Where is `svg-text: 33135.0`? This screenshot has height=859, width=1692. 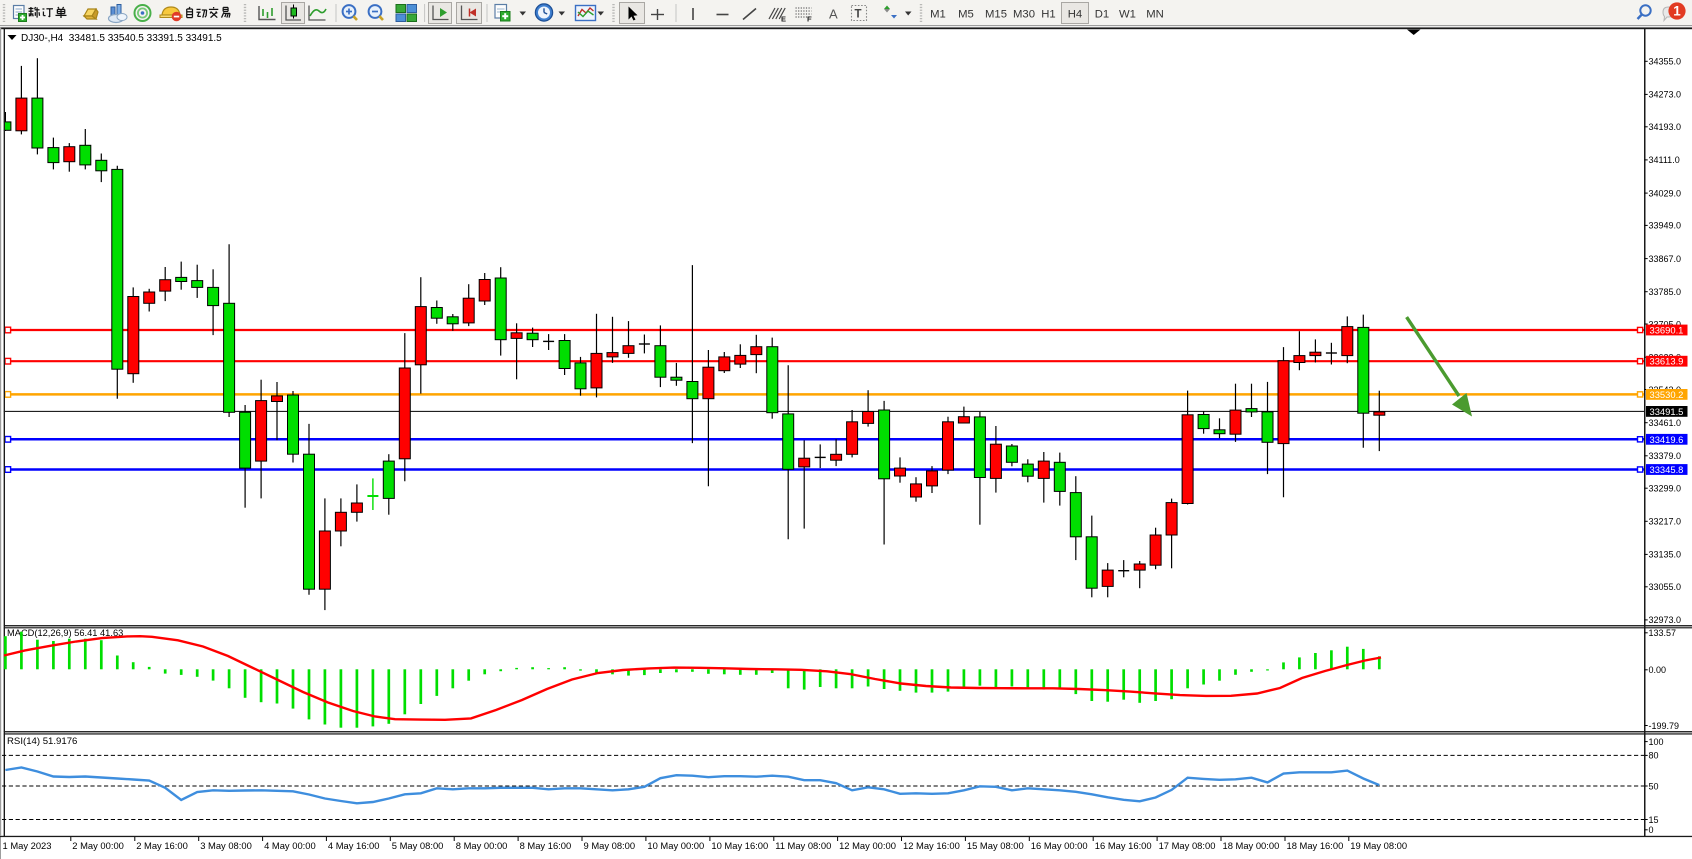 svg-text: 33135.0 is located at coordinates (1665, 555).